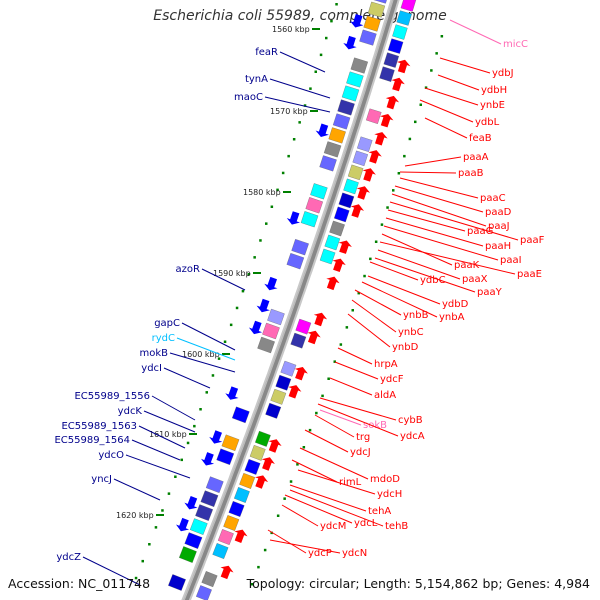  What do you see at coordinates (467, 265) in the screenshot?
I see `gene-label-paak: paaK` at bounding box center [467, 265].